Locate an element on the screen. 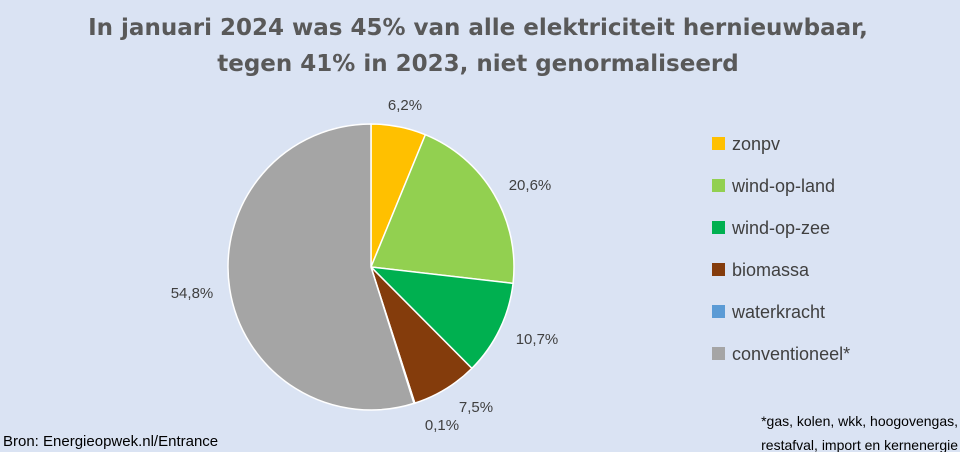 Image resolution: width=960 pixels, height=452 pixels. legend-swatch-waterkracht is located at coordinates (718, 311).